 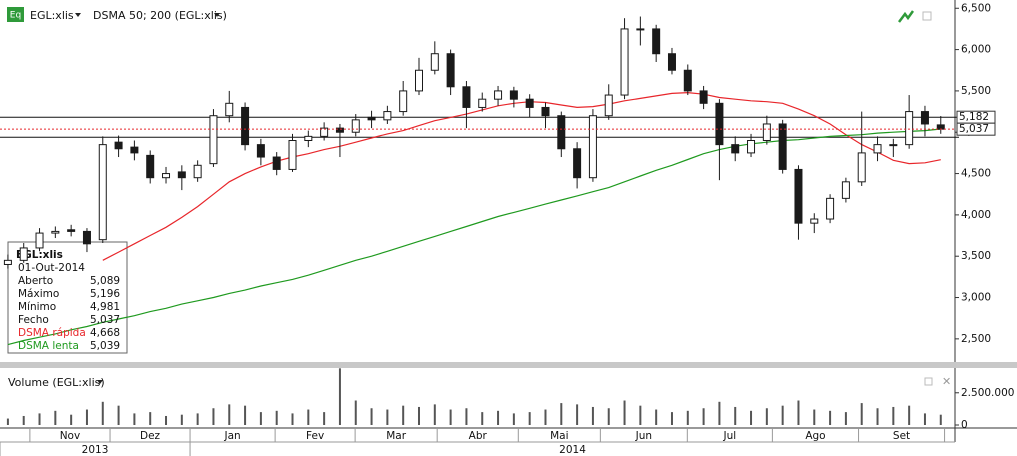 What do you see at coordinates (51, 268) in the screenshot?
I see `info-date: 01-Out-2014` at bounding box center [51, 268].